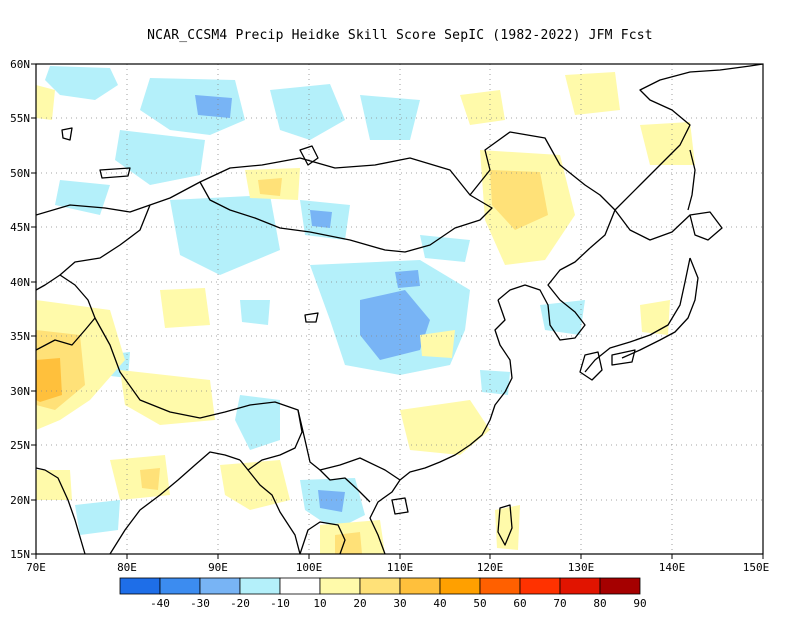 This screenshot has width=800, height=618. Describe the element at coordinates (20, 500) in the screenshot. I see `lat-label: 20N` at that location.